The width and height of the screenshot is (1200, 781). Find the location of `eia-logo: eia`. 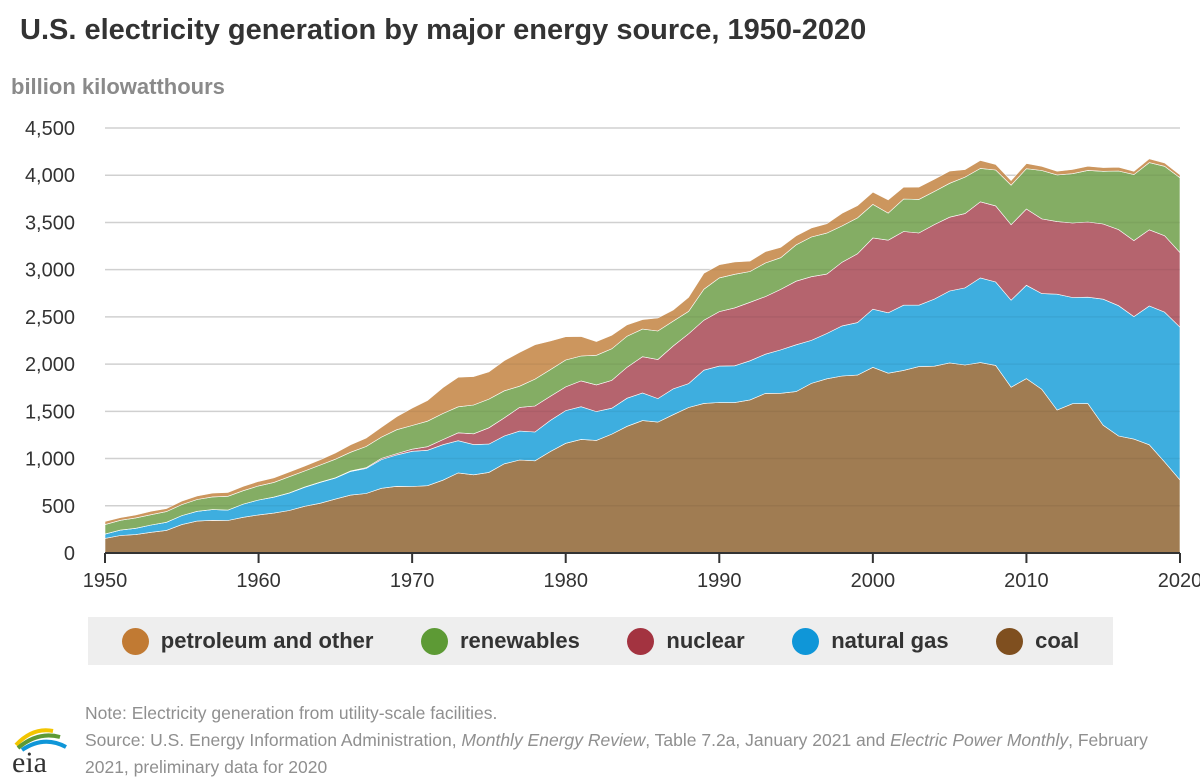

eia-logo: eia is located at coordinates (39, 751).